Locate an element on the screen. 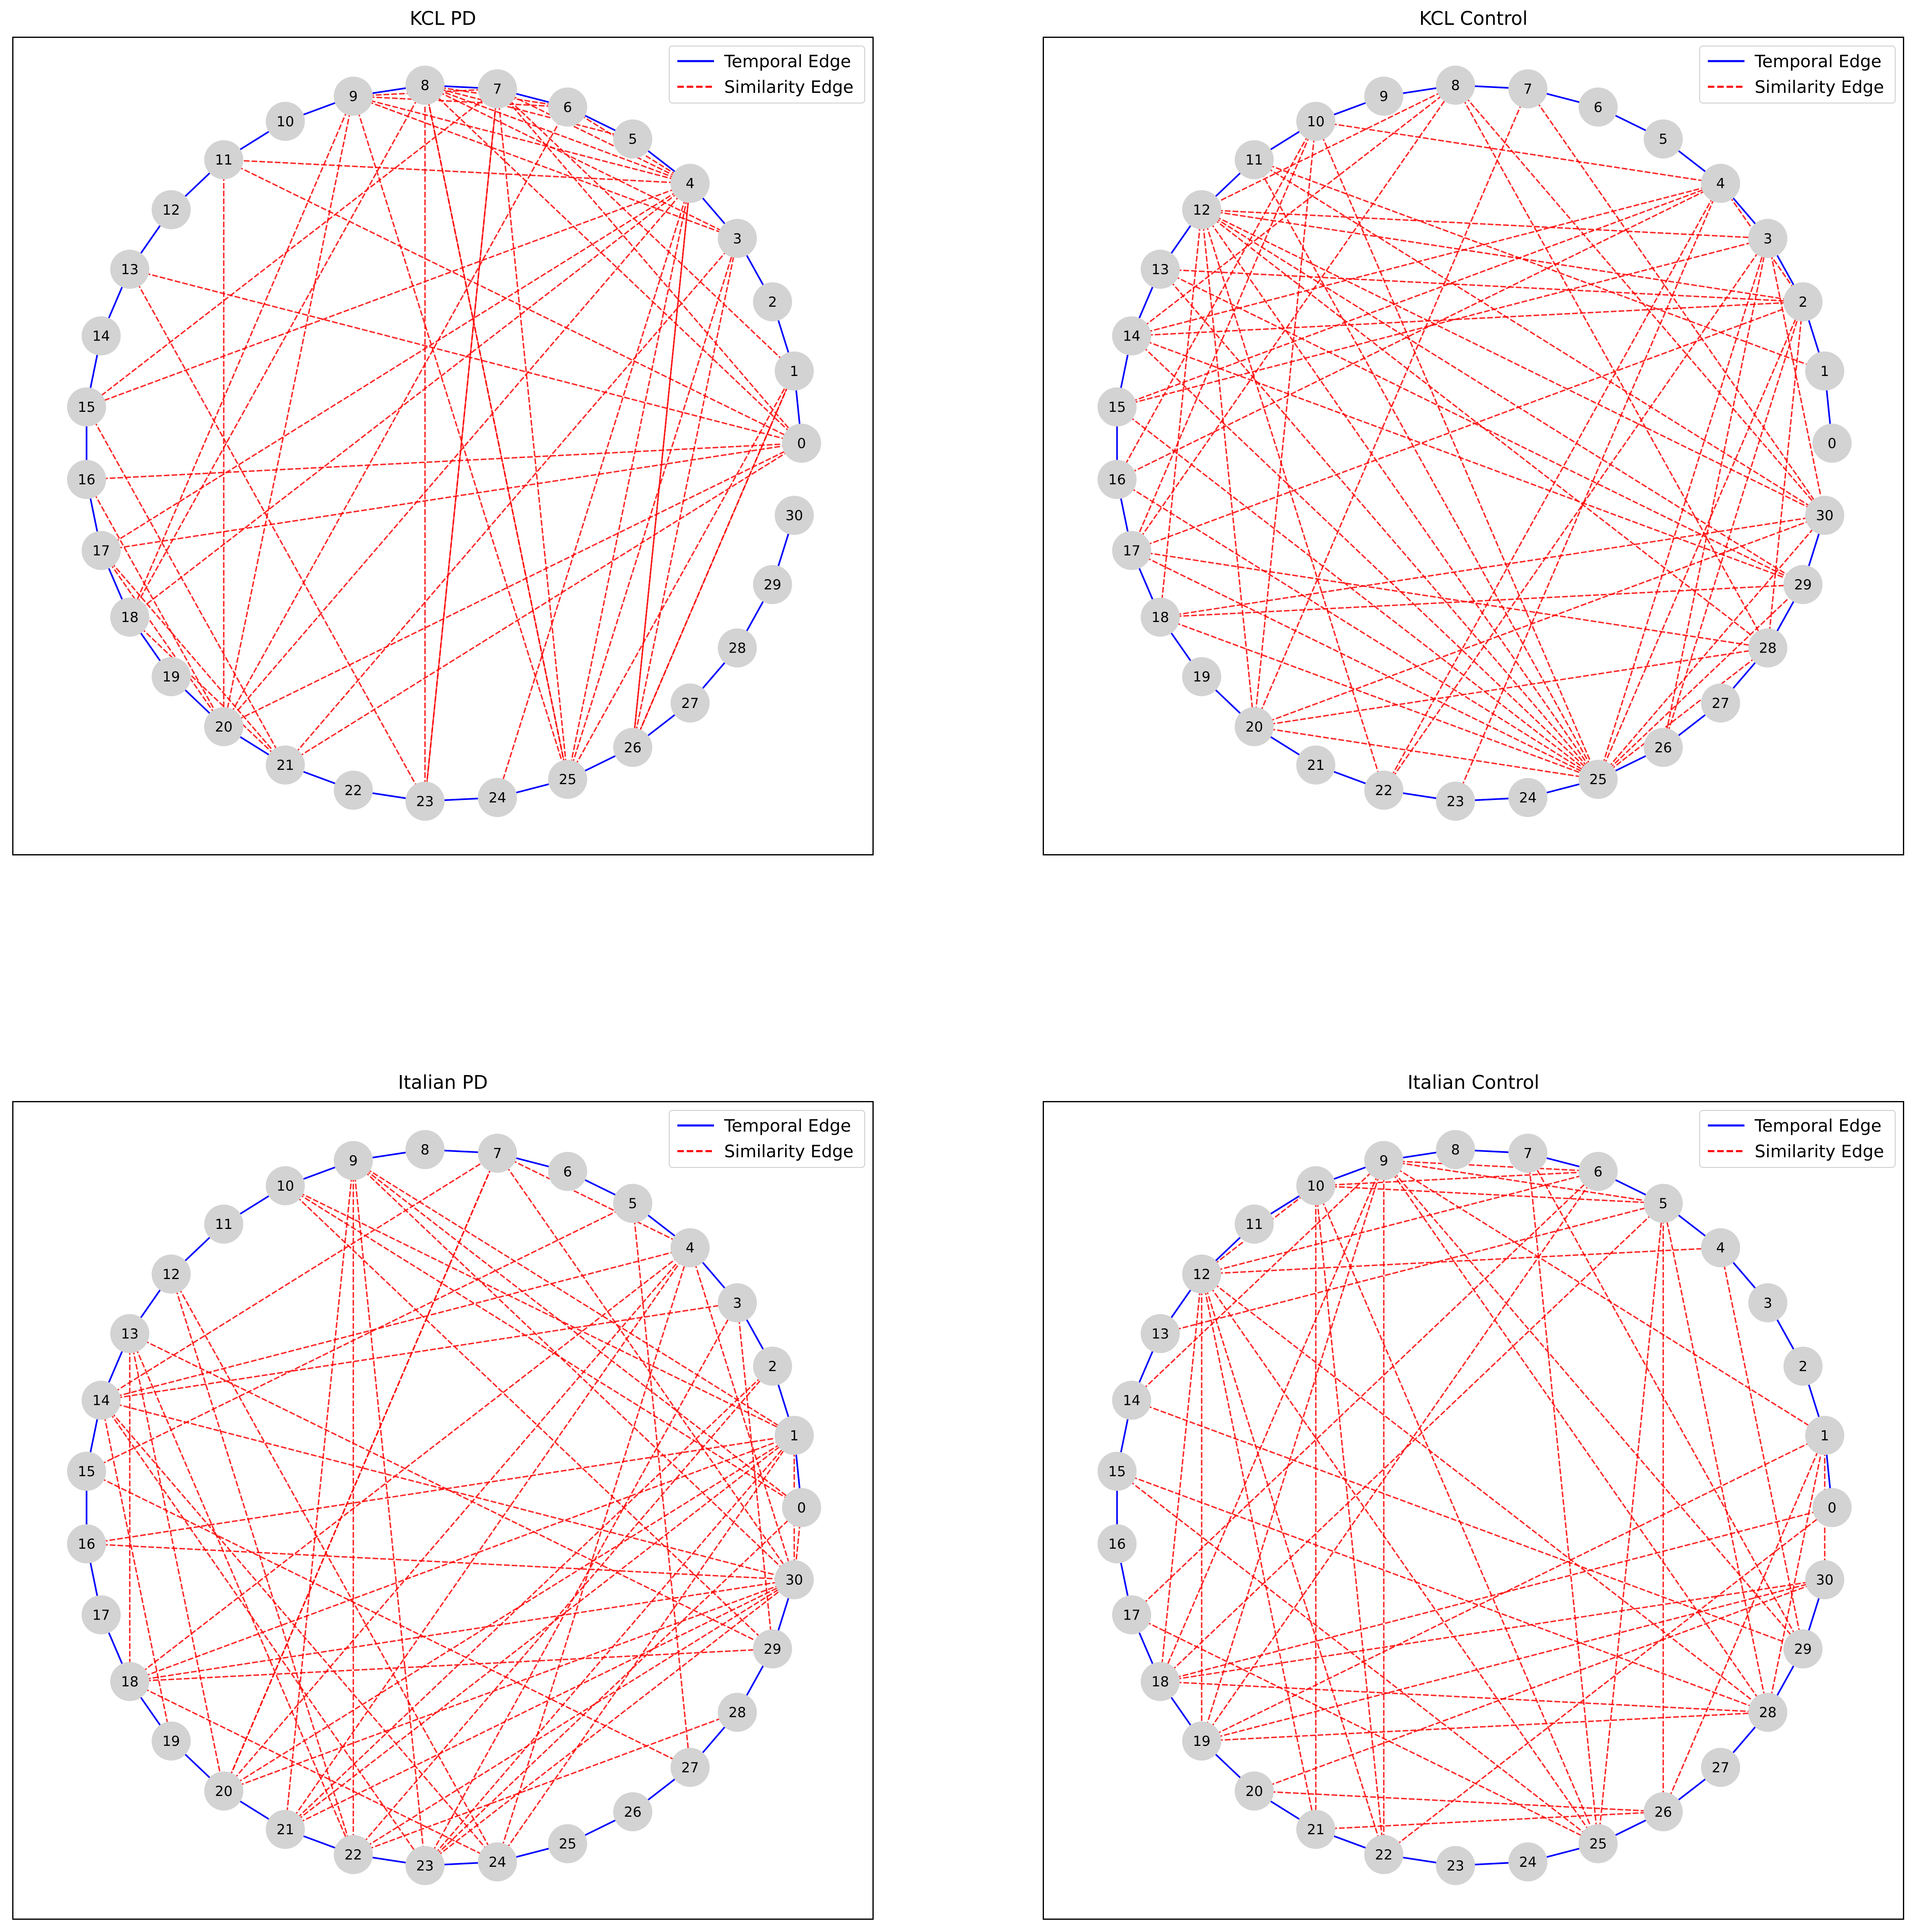 This screenshot has height=1932, width=1918. node-label-12: 12 is located at coordinates (171, 210).